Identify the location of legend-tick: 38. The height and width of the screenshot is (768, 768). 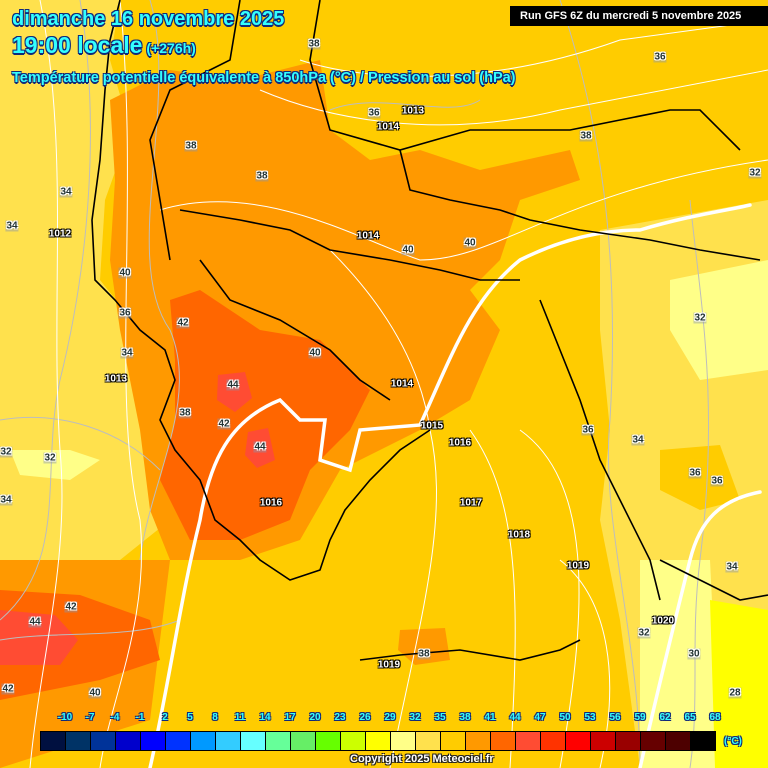
(465, 717).